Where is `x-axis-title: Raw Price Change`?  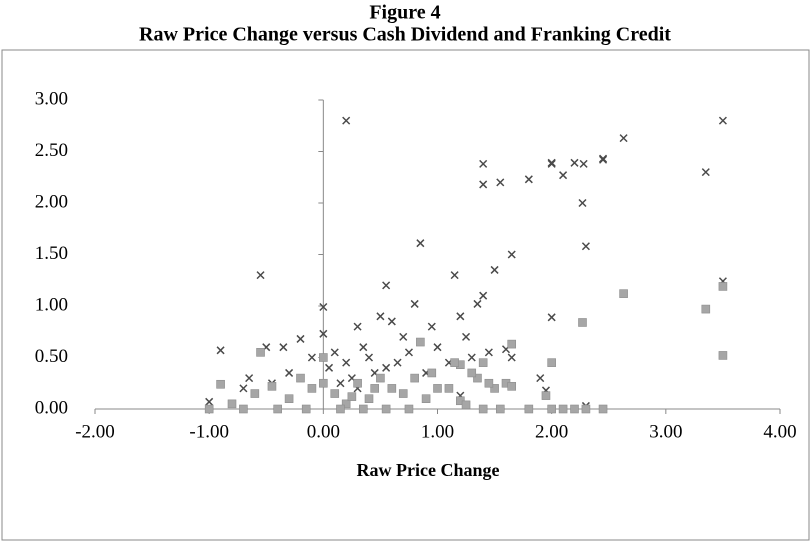 x-axis-title: Raw Price Change is located at coordinates (428, 470).